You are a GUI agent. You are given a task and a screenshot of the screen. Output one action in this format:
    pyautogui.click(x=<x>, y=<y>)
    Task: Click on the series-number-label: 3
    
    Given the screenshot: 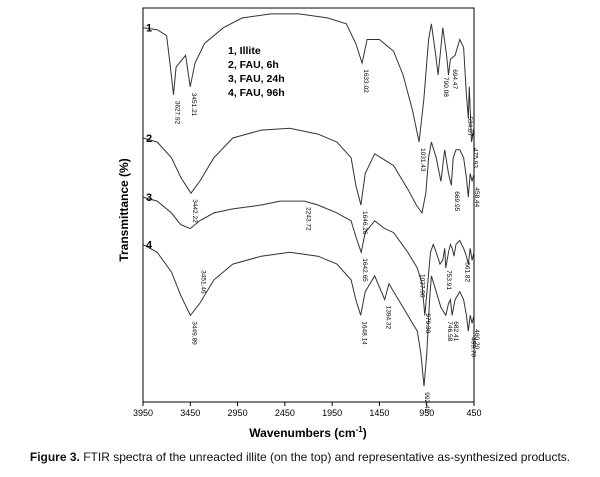 What is the action you would take?
    pyautogui.click(x=149, y=198)
    